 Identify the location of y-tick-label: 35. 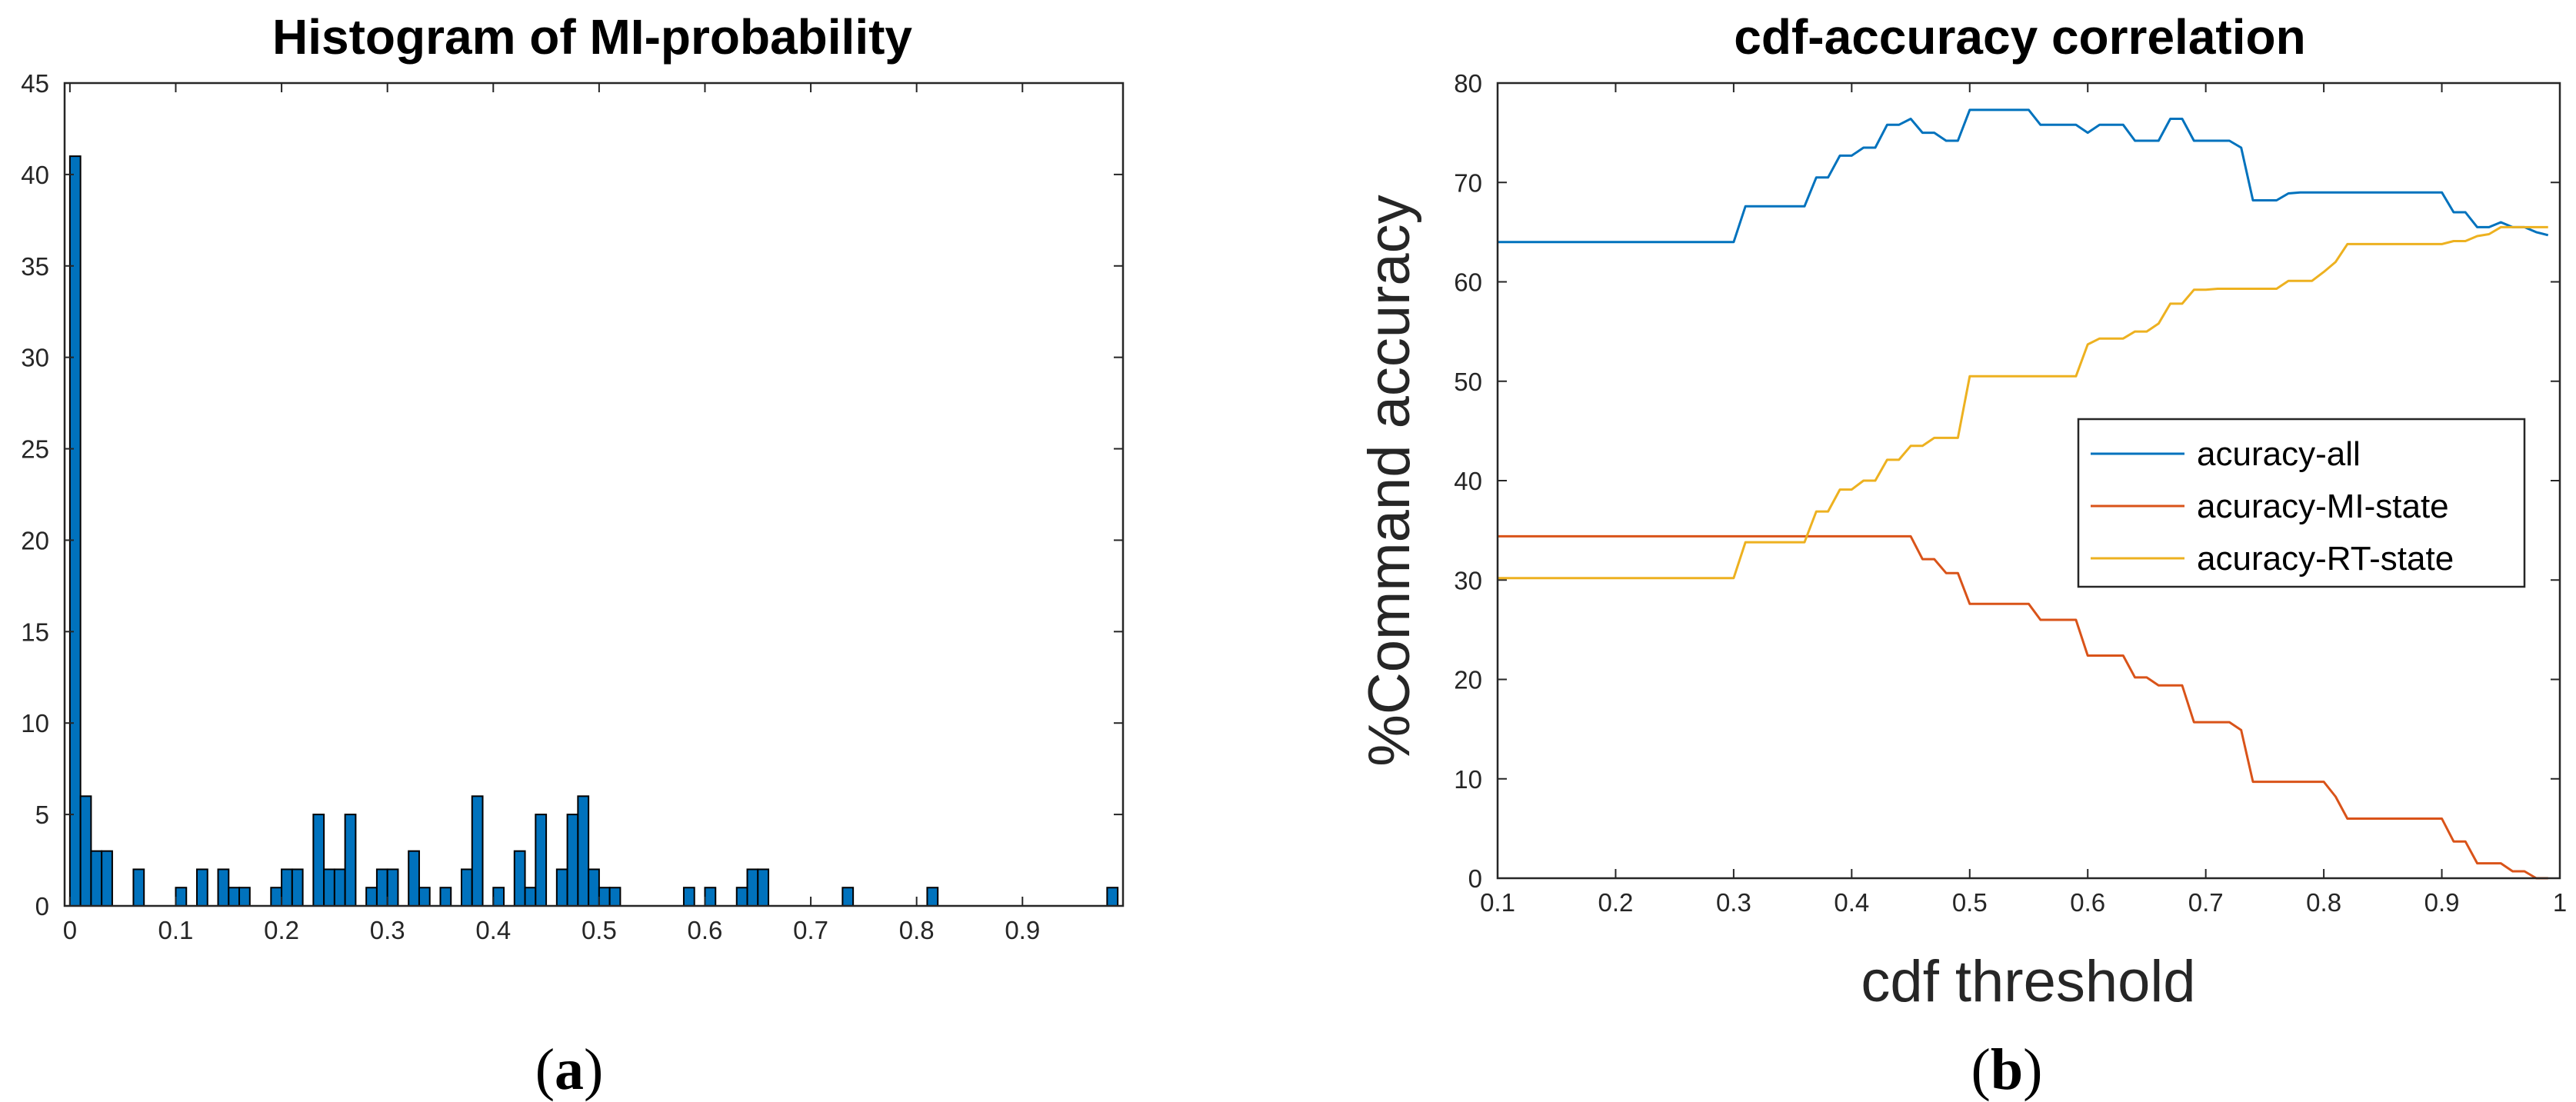
(35, 266).